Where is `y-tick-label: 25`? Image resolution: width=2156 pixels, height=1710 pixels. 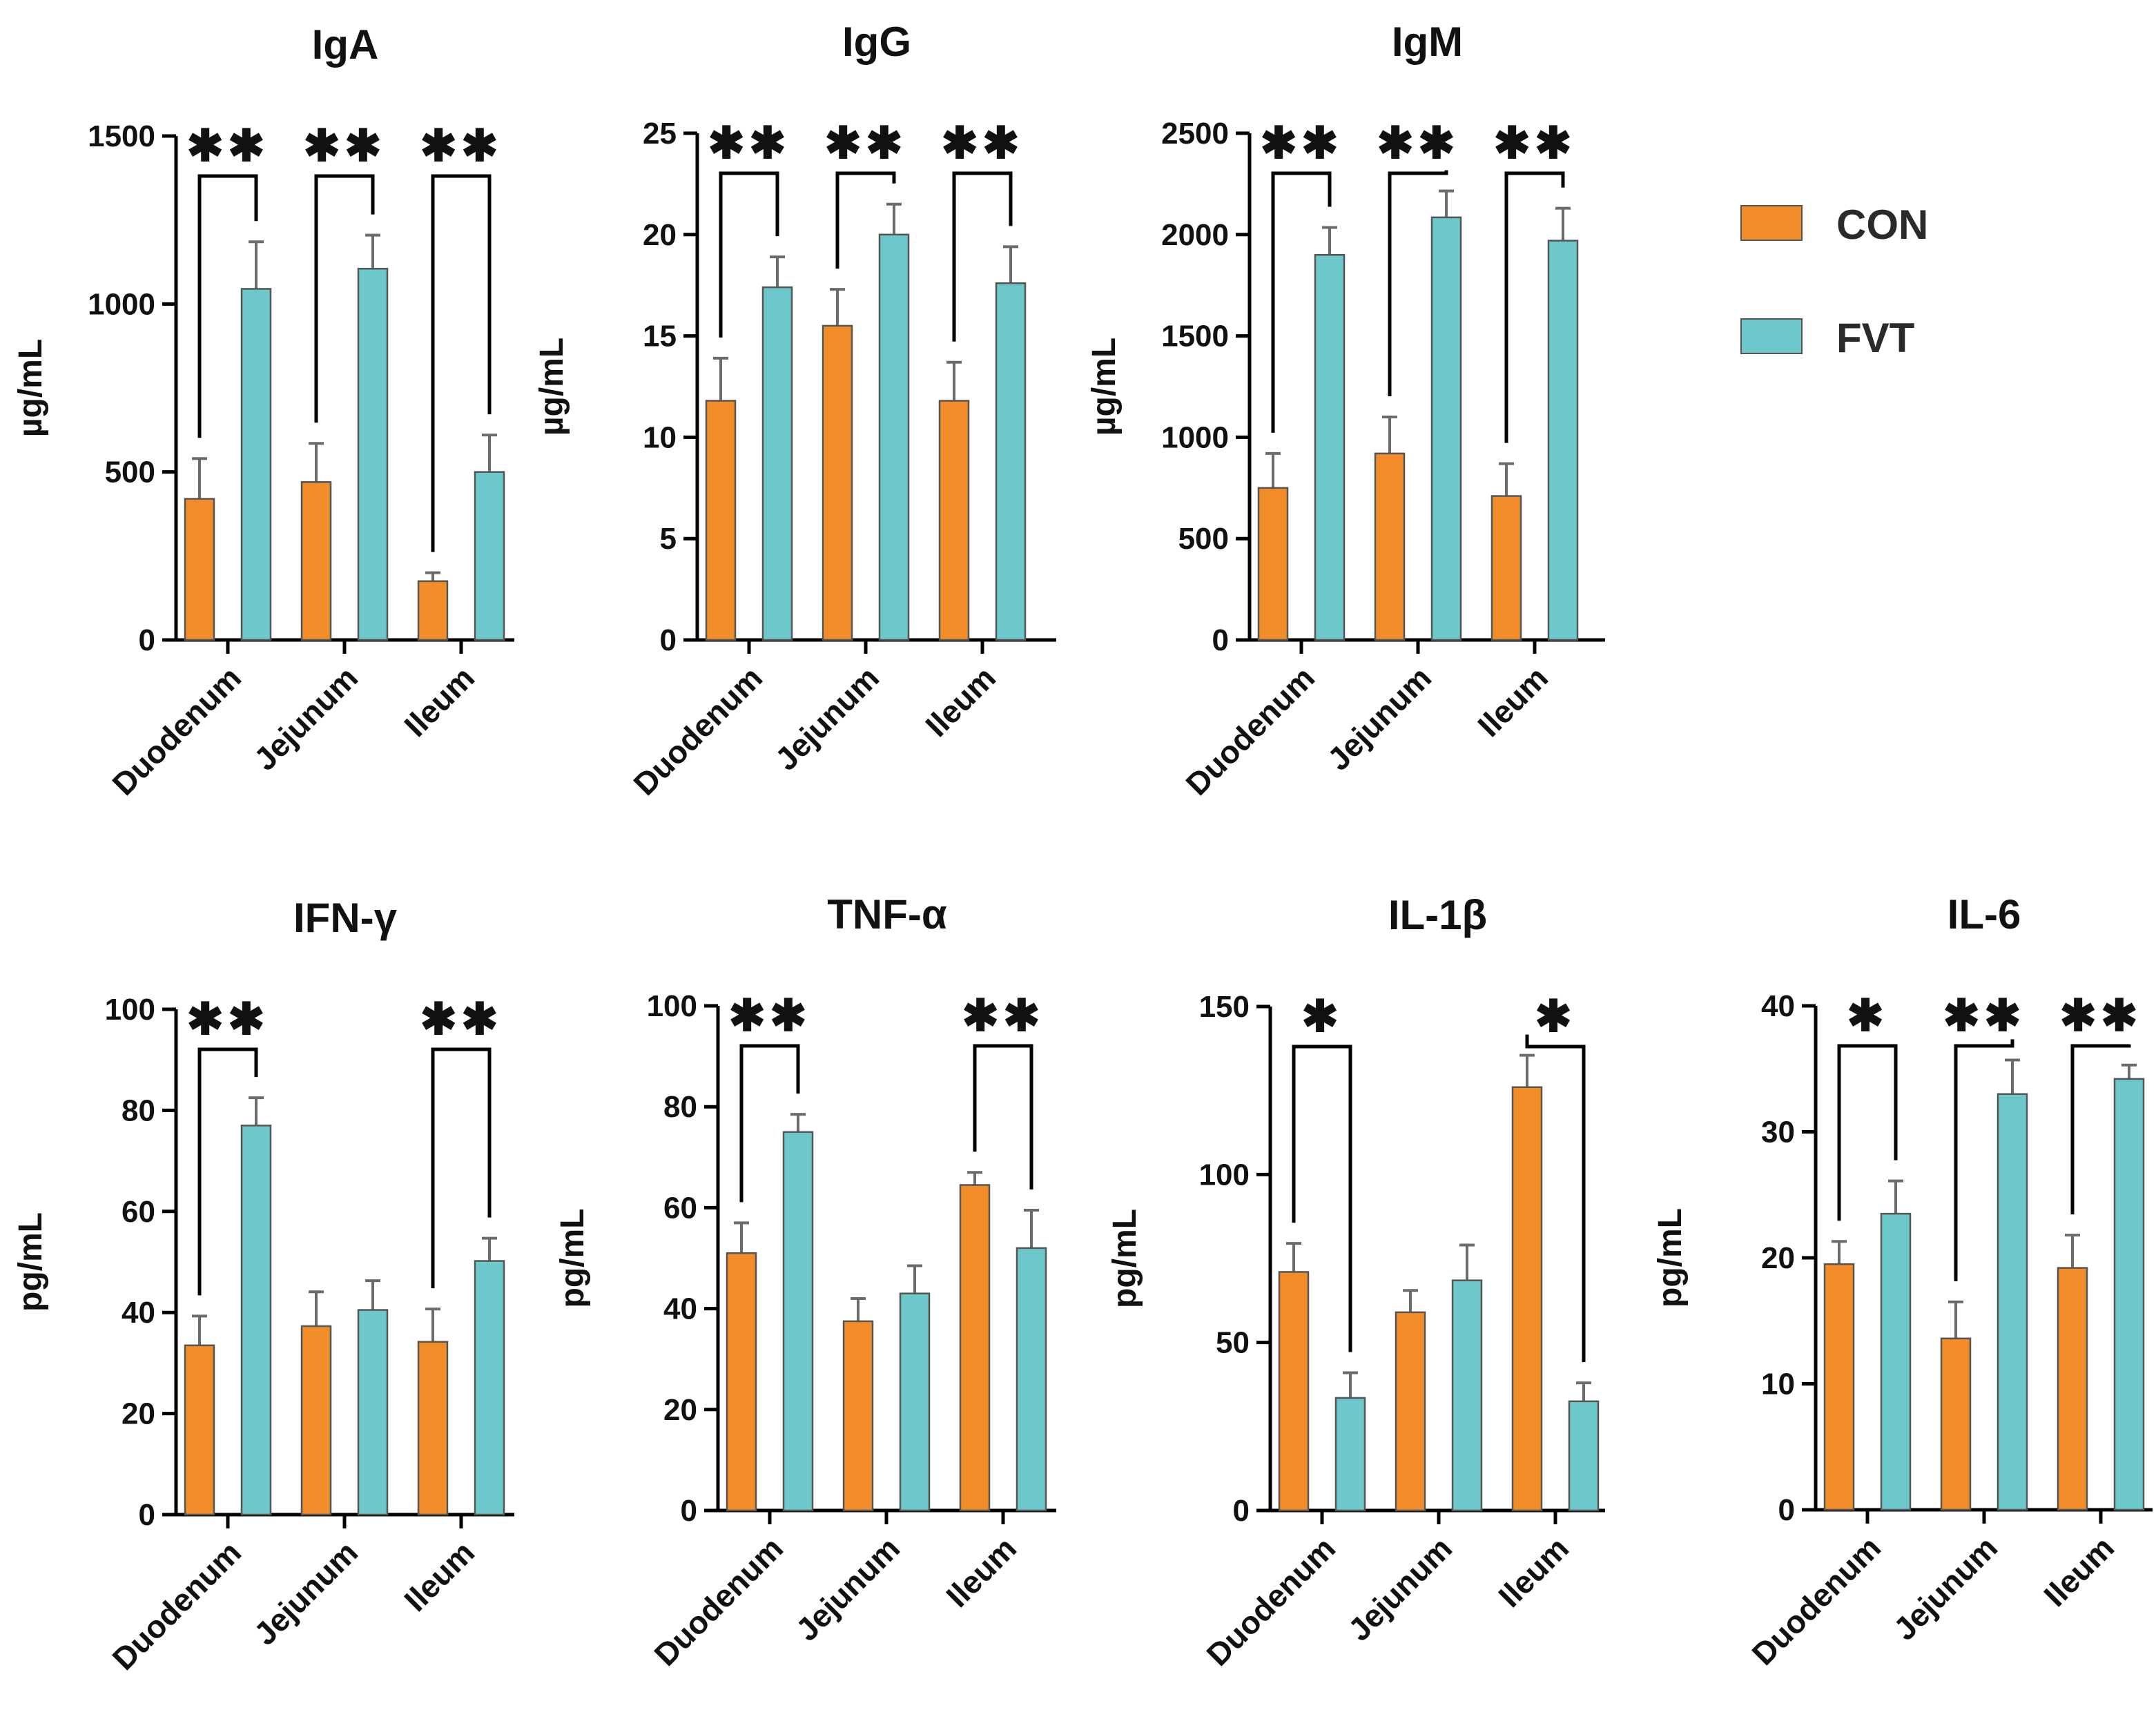 y-tick-label: 25 is located at coordinates (660, 133).